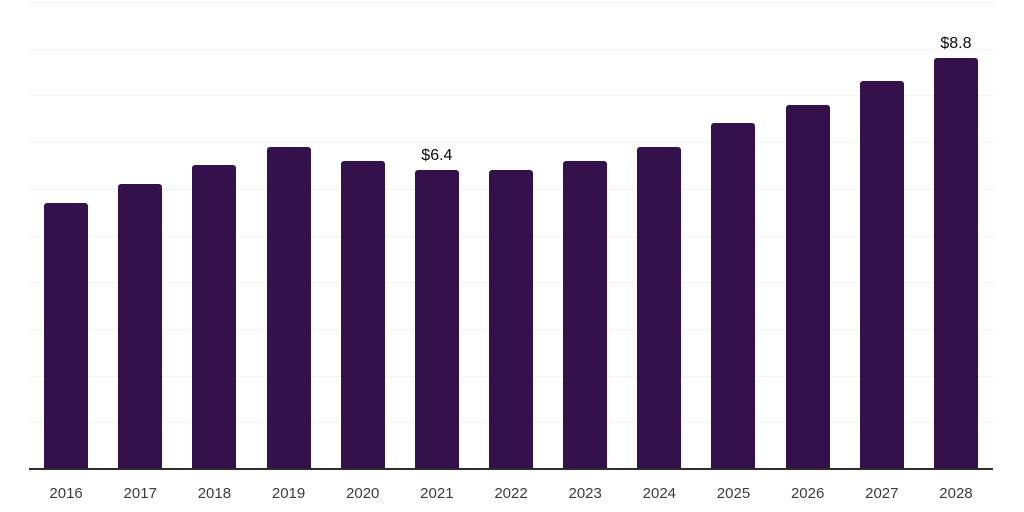 The image size is (1024, 512). I want to click on x-tick-label: 2018, so click(214, 493).